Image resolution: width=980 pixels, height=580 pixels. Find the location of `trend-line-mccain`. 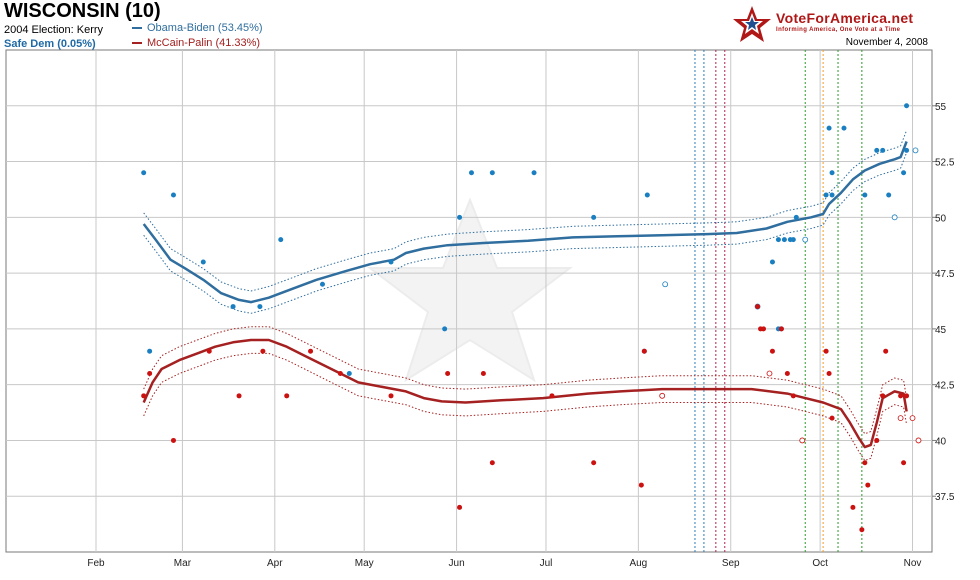

trend-line-mccain is located at coordinates (525, 393).